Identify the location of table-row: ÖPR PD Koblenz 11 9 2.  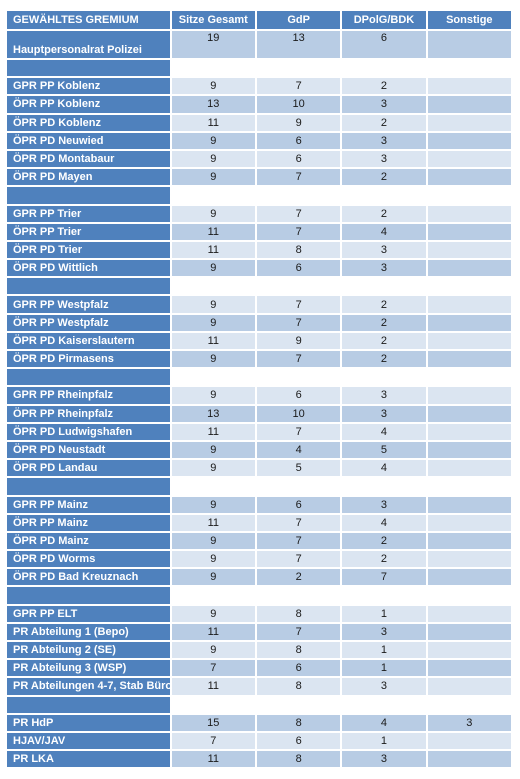
(259, 122).